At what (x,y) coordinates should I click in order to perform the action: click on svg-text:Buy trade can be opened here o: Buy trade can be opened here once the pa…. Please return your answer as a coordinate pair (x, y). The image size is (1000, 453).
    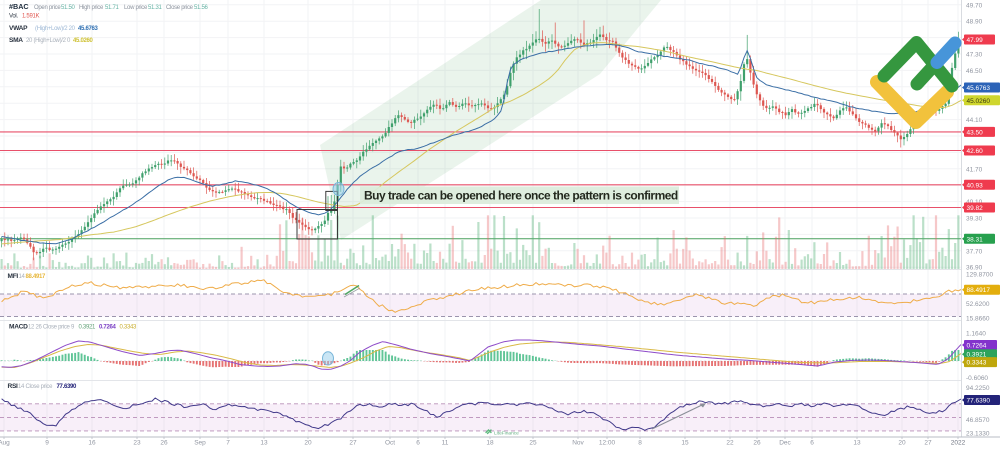
    Looking at the image, I should click on (521, 196).